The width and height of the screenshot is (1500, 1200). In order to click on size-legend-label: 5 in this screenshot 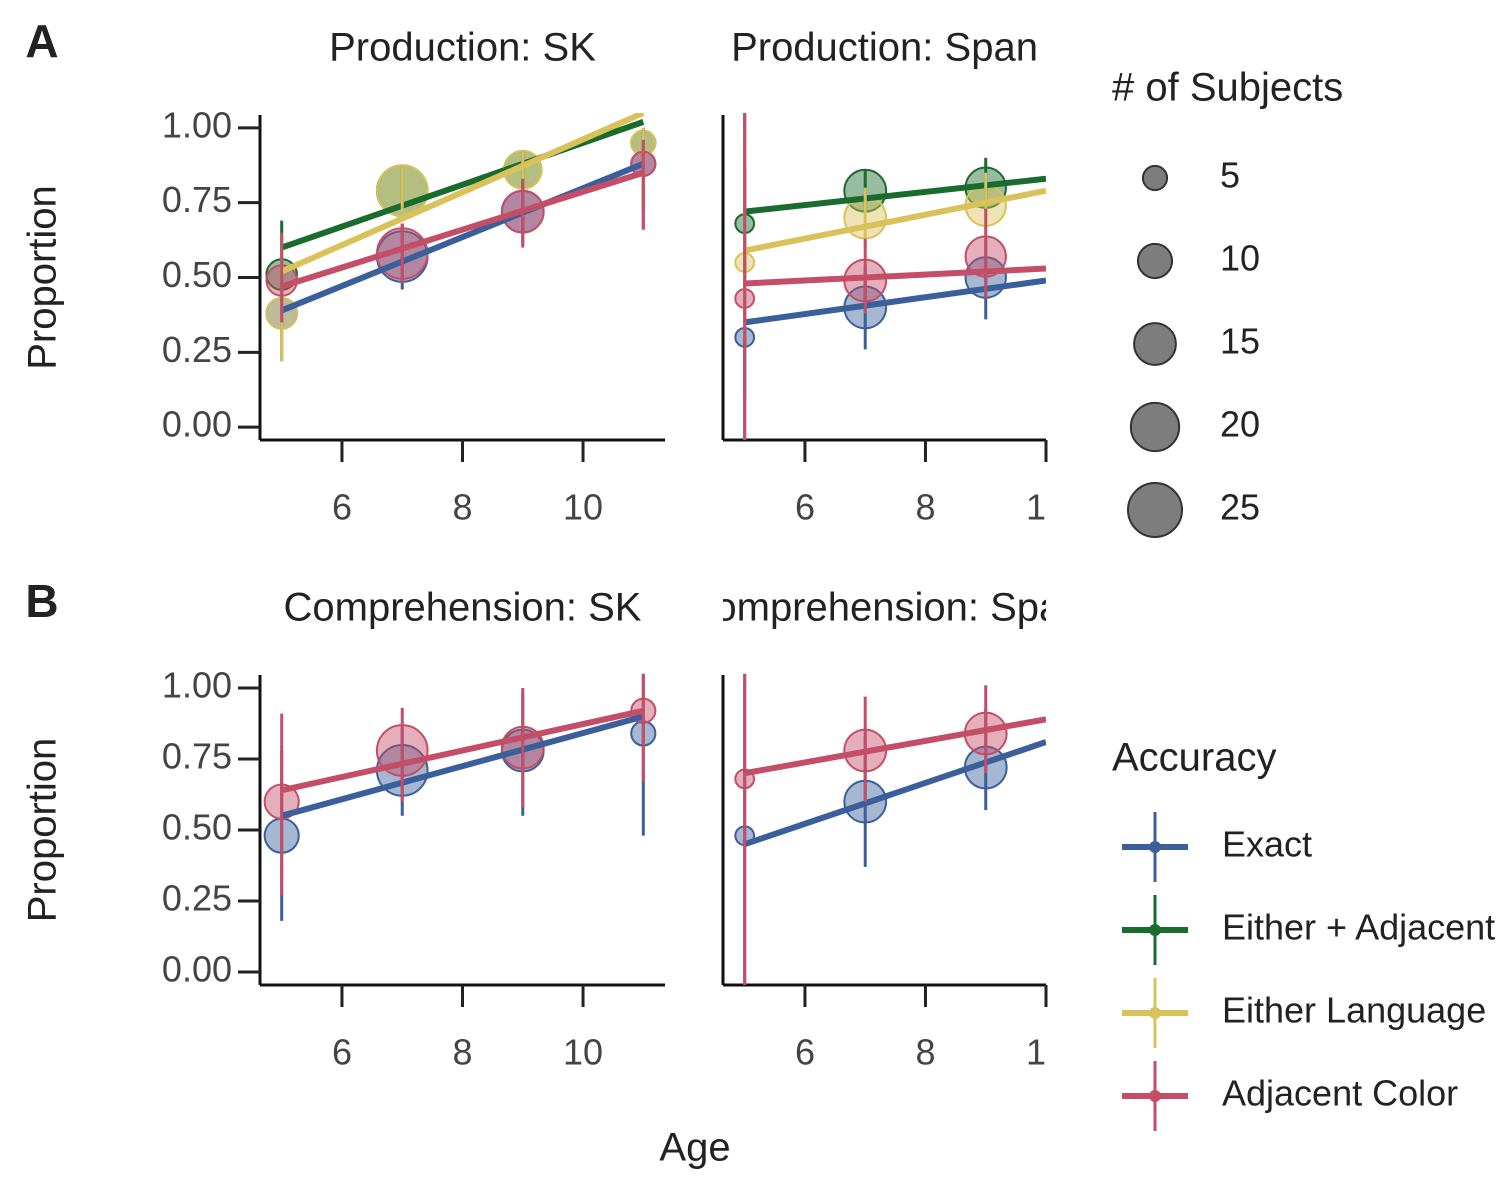, I will do `click(1230, 175)`.